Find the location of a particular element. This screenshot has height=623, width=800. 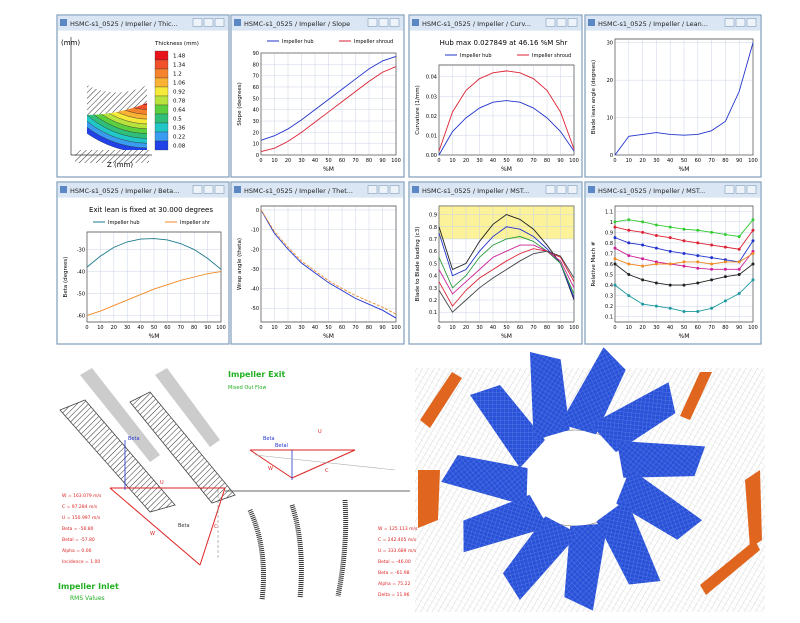

x-axis-label: Z (mm) is located at coordinates (120, 165).